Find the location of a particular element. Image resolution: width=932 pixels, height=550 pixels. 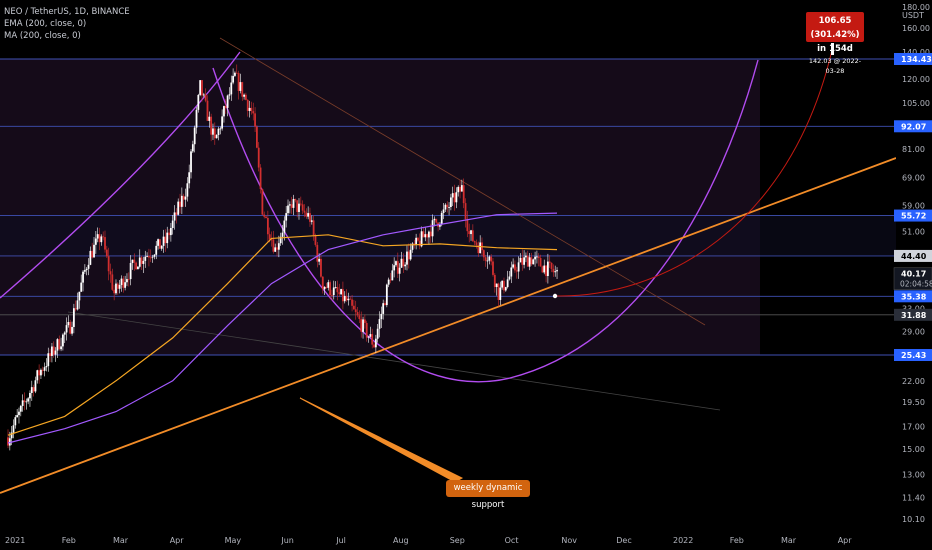

badge-level-2: 92.07 is located at coordinates (913, 126).